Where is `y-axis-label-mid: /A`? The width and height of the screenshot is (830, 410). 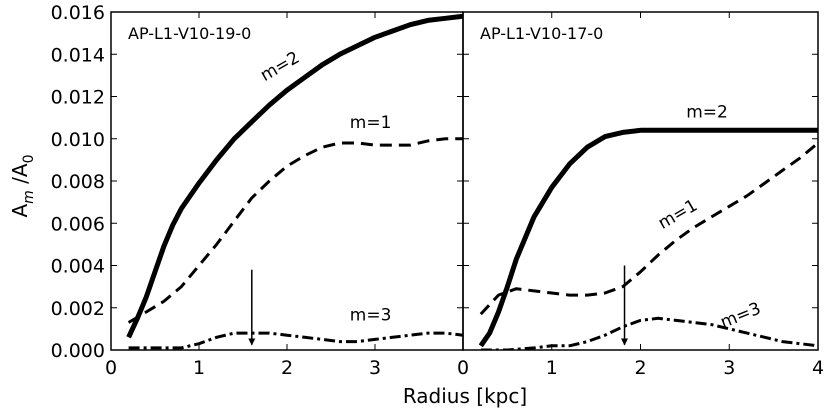
y-axis-label-mid: /A is located at coordinates (20, 176).